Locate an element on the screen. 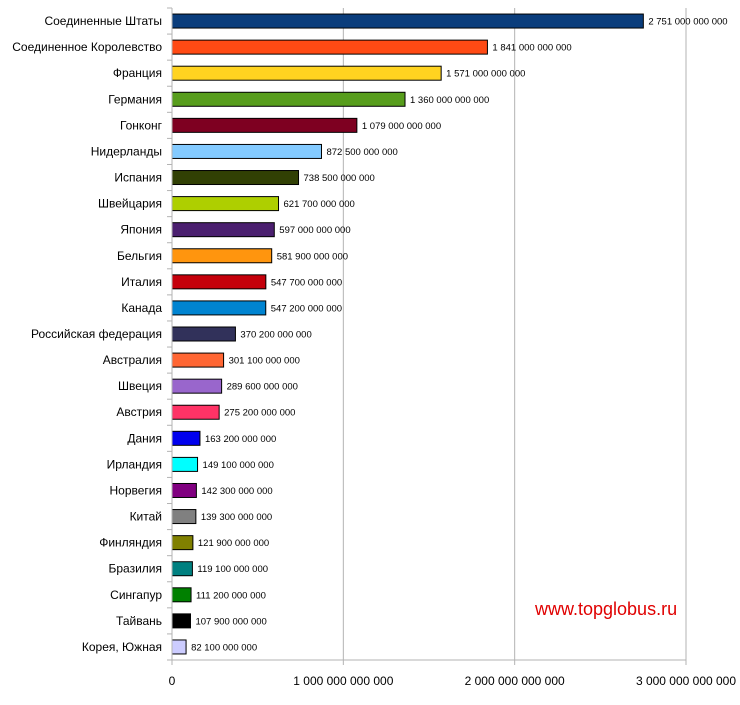  category-label: Сингапур is located at coordinates (136, 595).